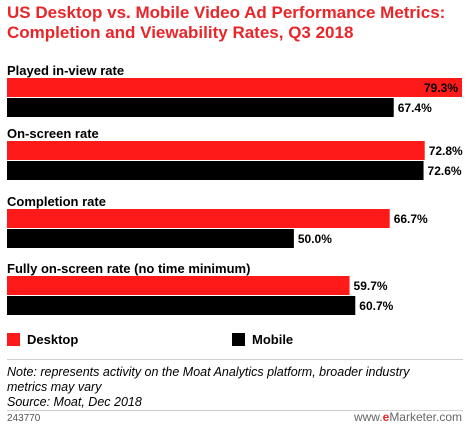 The height and width of the screenshot is (429, 470). I want to click on value-label-desktop: 72.8%, so click(446, 151).